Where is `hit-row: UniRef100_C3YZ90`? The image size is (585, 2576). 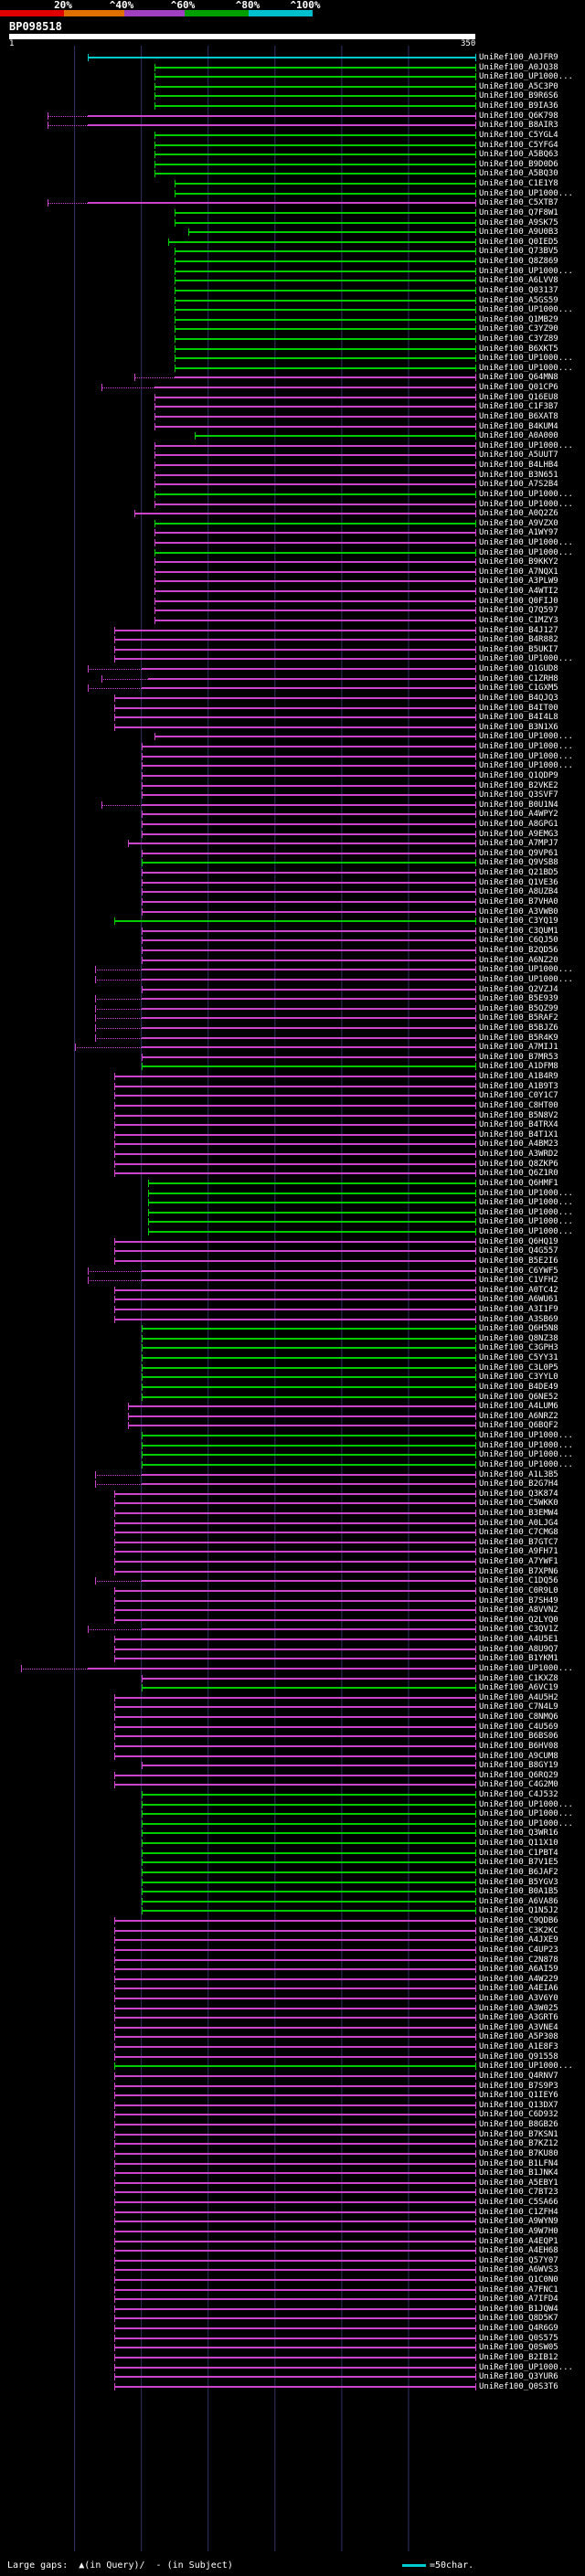
hit-row: UniRef100_C3YZ90 is located at coordinates (293, 329).